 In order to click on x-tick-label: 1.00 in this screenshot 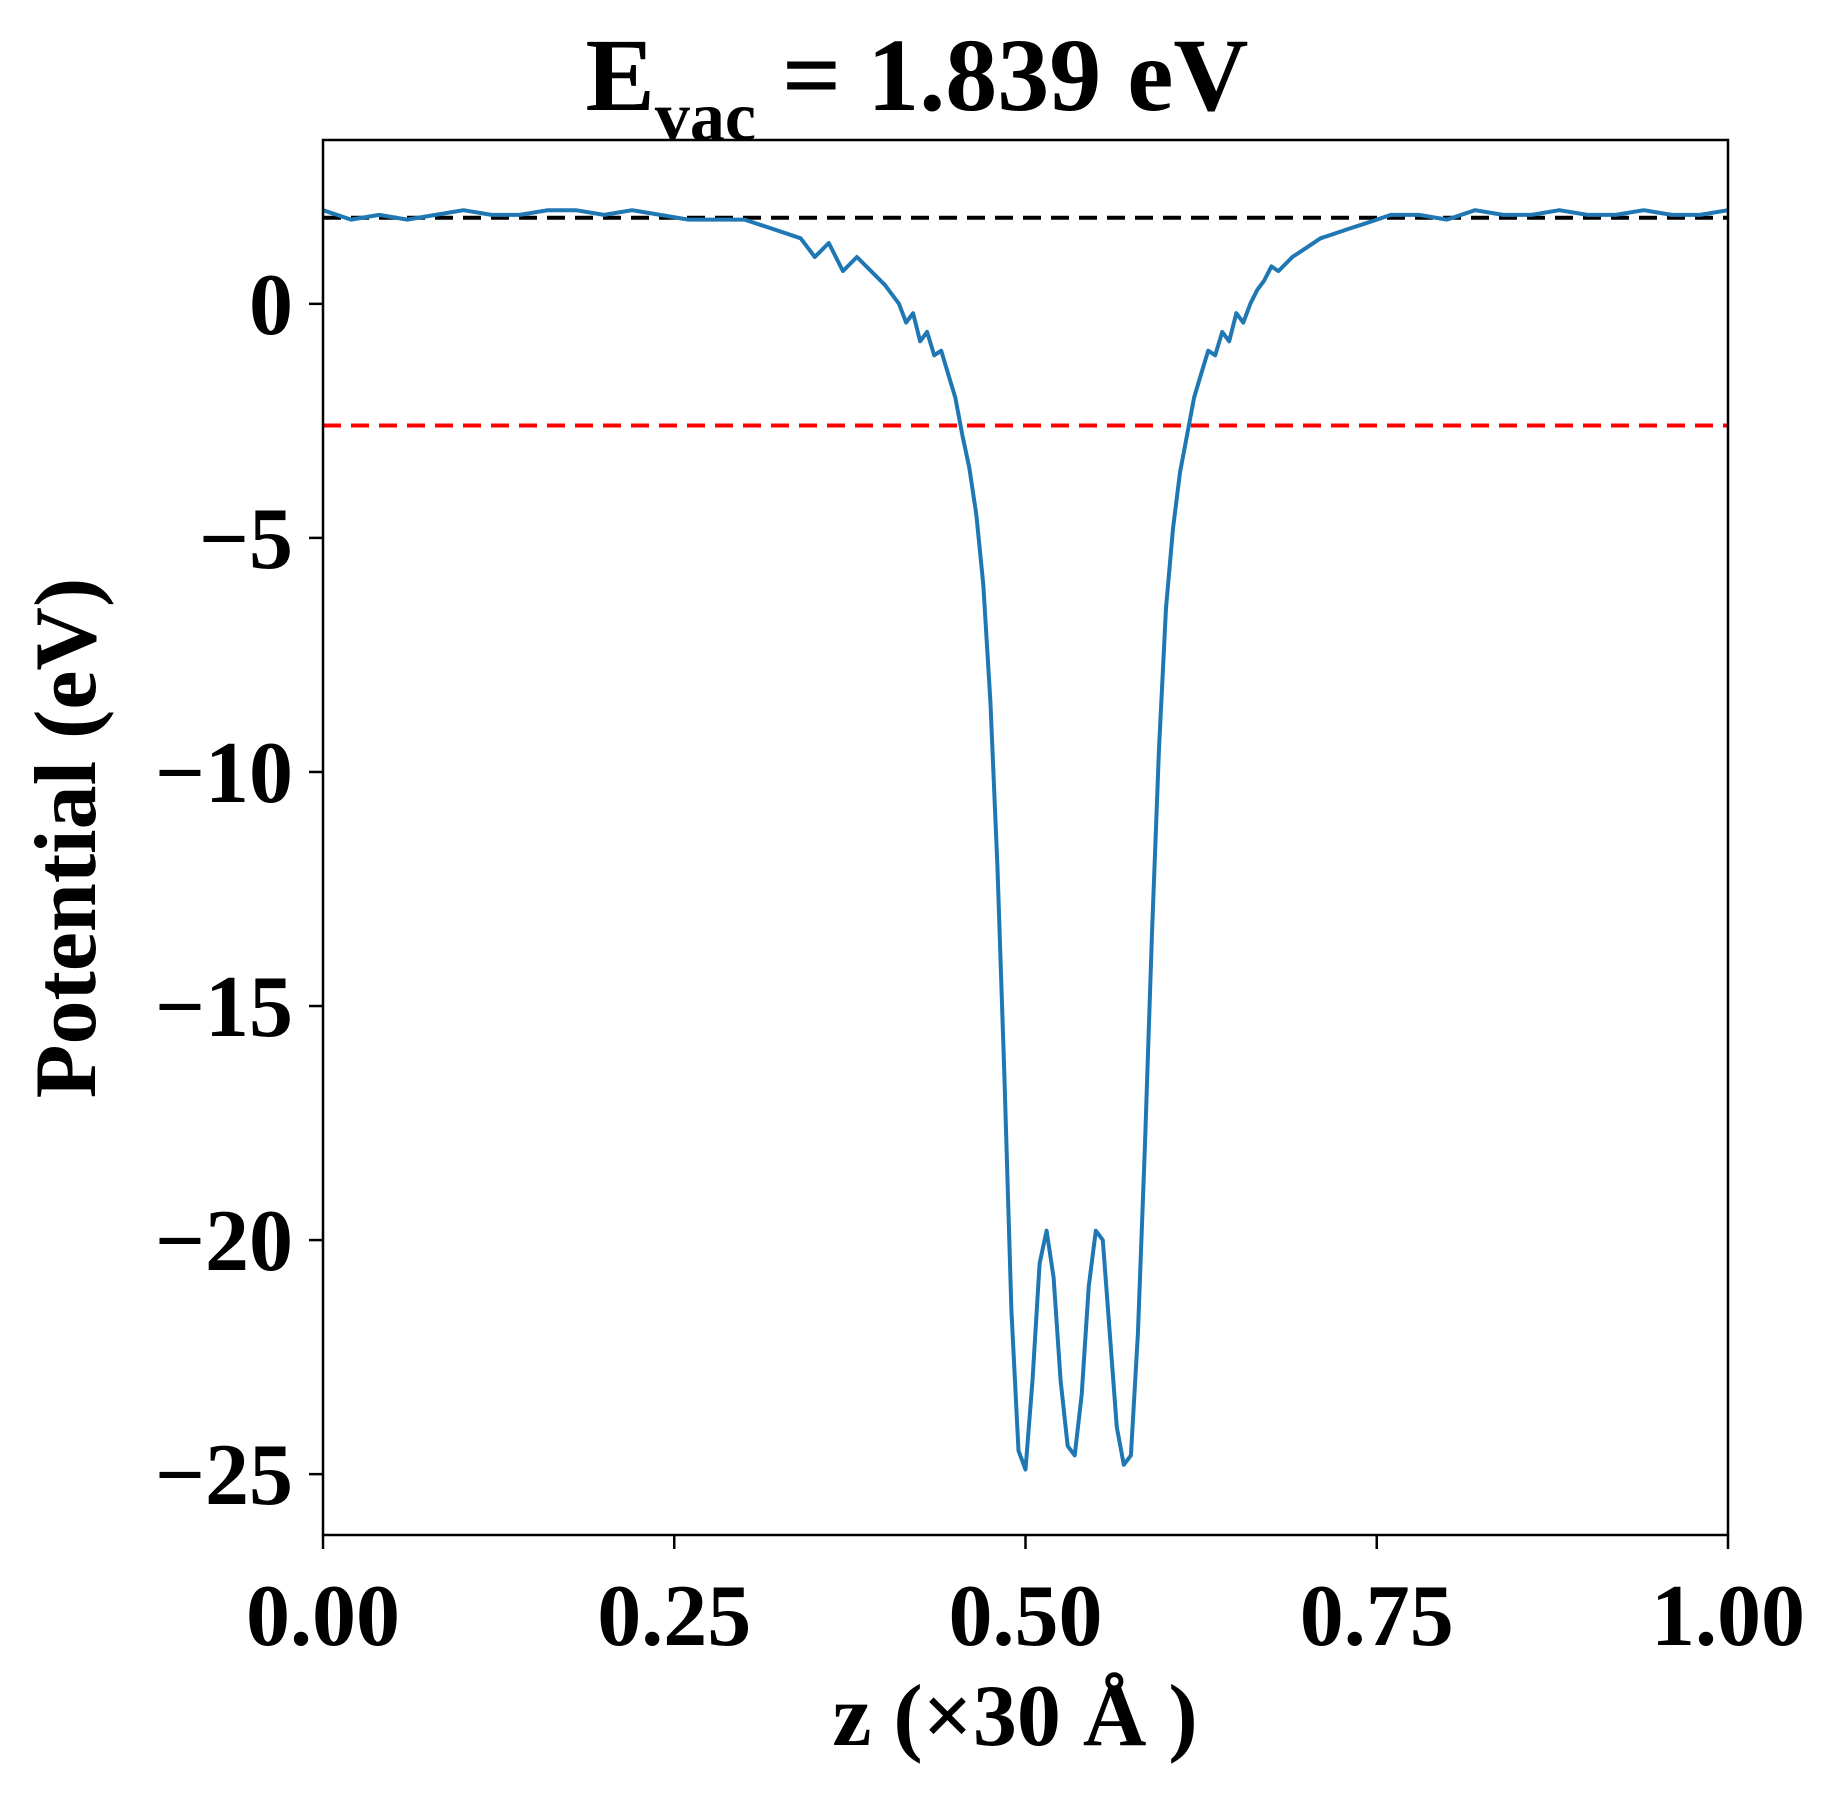, I will do `click(1728, 1616)`.